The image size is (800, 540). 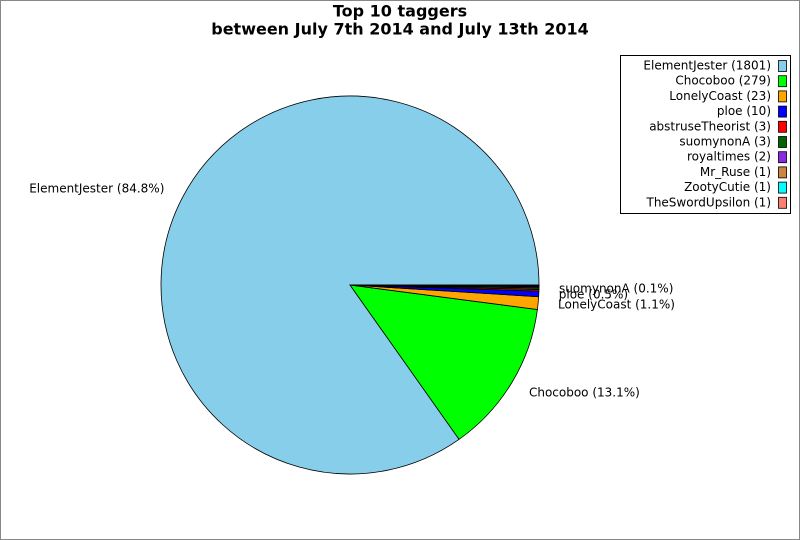 What do you see at coordinates (400, 29) in the screenshot?
I see `chart-subtitle: between July 7th 2014 and July 13th 2014` at bounding box center [400, 29].